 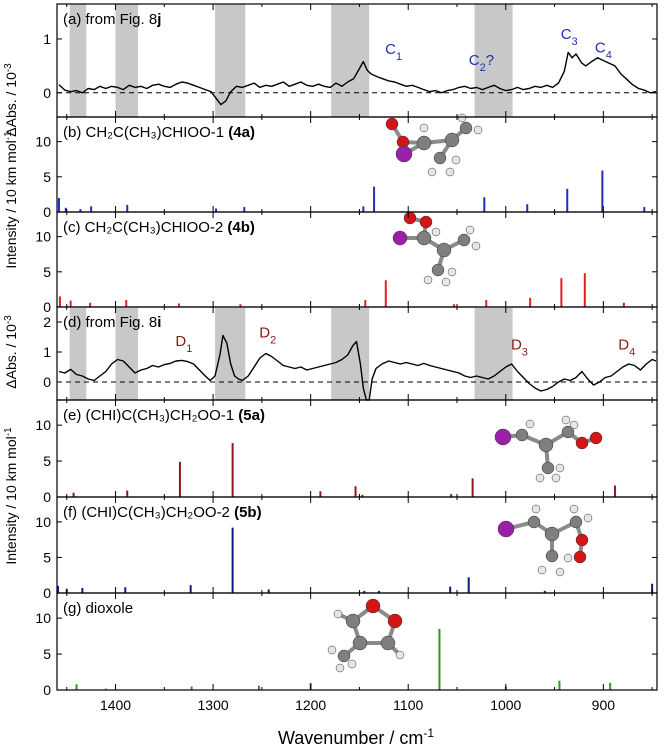 What do you see at coordinates (356, 737) in the screenshot?
I see `x-axis-title: Wavenumber / cm-1` at bounding box center [356, 737].